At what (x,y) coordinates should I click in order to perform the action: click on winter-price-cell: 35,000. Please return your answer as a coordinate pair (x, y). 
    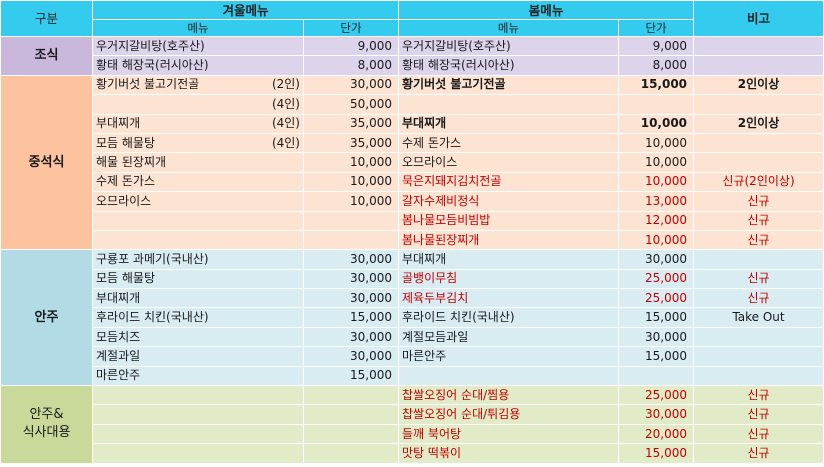
    Looking at the image, I should click on (351, 123).